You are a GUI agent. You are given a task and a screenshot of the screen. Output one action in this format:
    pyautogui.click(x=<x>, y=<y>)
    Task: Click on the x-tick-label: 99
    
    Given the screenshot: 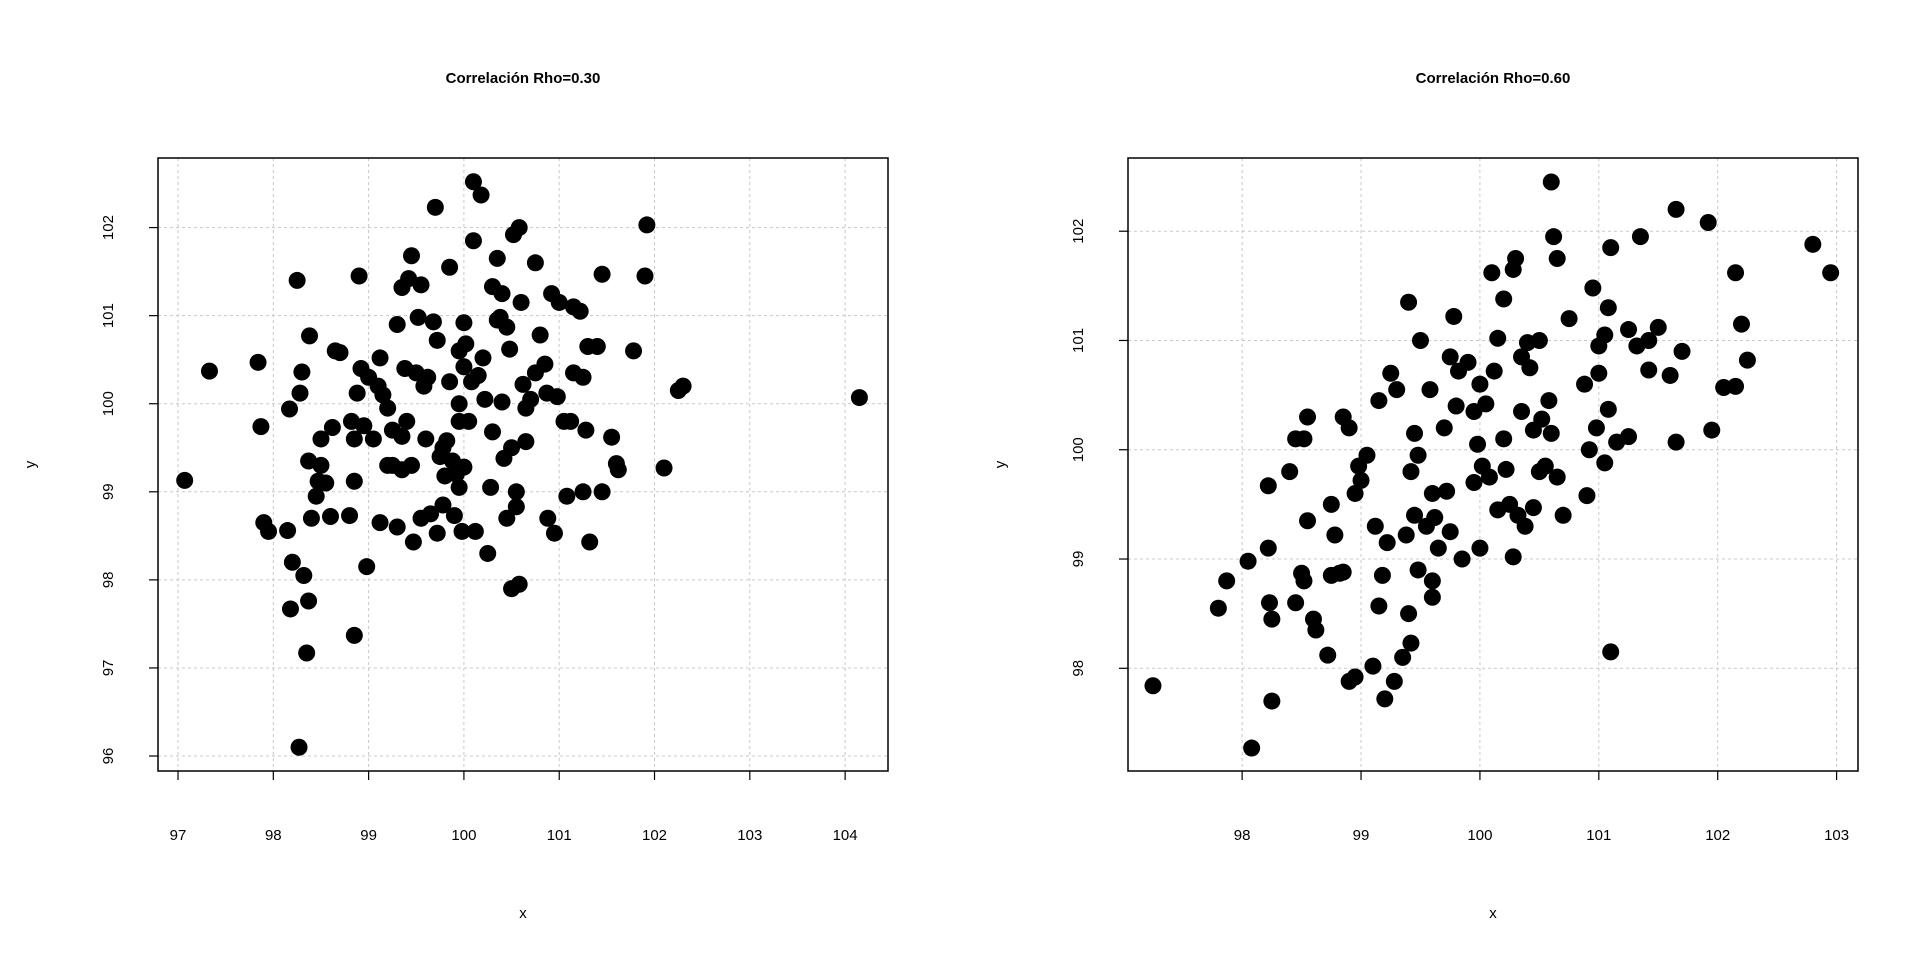 What is the action you would take?
    pyautogui.click(x=368, y=835)
    